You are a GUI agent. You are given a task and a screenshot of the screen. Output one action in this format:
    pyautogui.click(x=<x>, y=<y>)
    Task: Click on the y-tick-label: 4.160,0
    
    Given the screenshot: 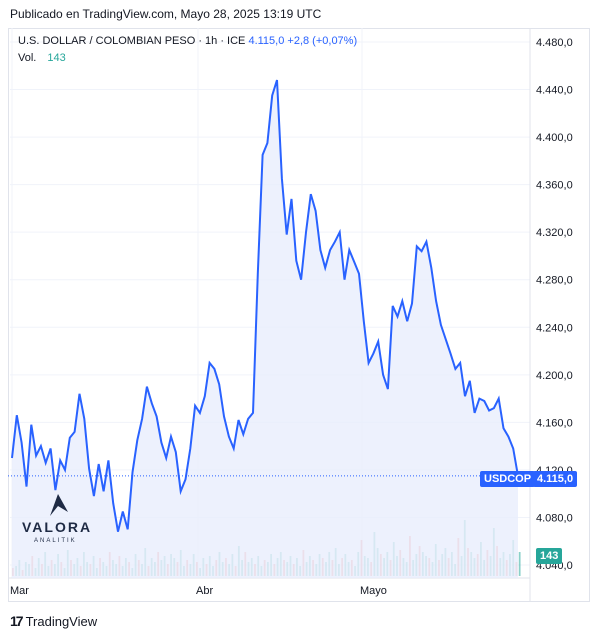 What is the action you would take?
    pyautogui.click(x=554, y=423)
    